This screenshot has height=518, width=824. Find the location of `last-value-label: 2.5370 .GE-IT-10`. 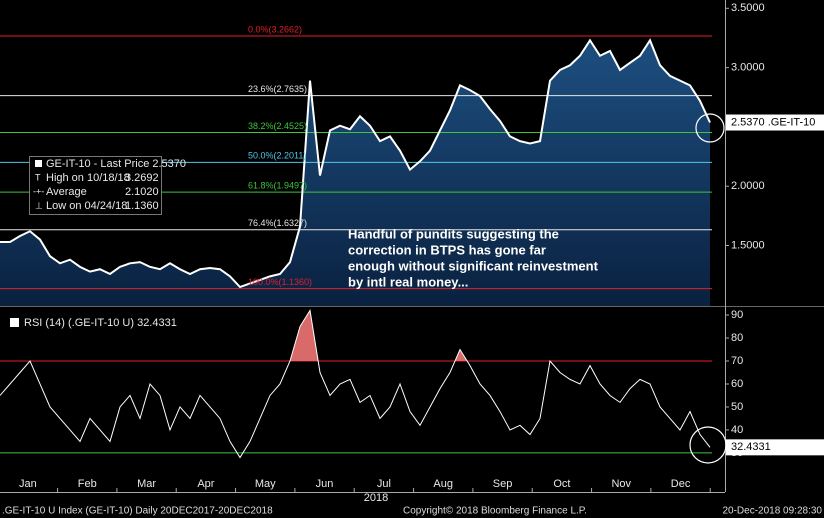

last-value-label: 2.5370 .GE-IT-10 is located at coordinates (773, 122).